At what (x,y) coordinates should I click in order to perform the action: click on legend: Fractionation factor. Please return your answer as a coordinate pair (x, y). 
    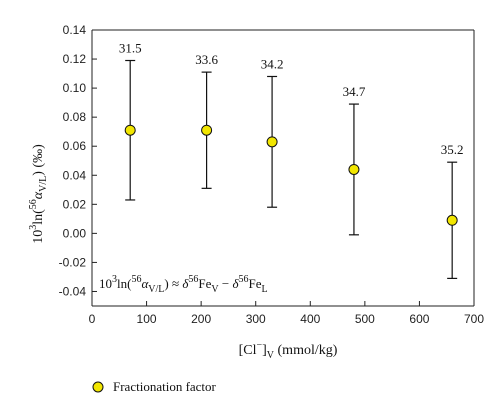
    Looking at the image, I should click on (154, 386).